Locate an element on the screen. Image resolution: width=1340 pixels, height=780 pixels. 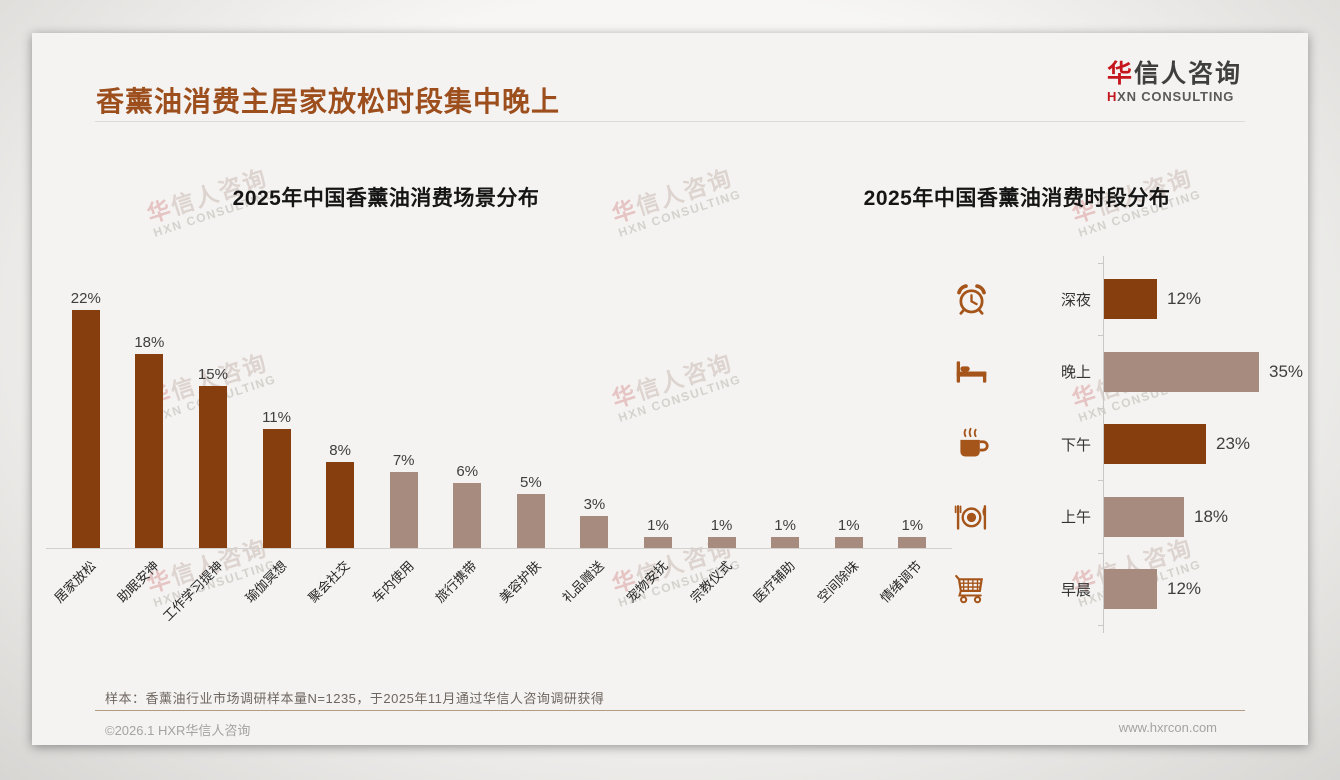
page-title: 香薰油消费主居家放松时段集中晚上 is located at coordinates (328, 101).